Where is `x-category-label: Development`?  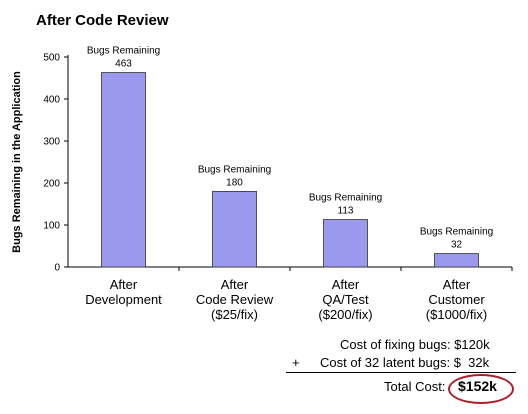 x-category-label: Development is located at coordinates (123, 299).